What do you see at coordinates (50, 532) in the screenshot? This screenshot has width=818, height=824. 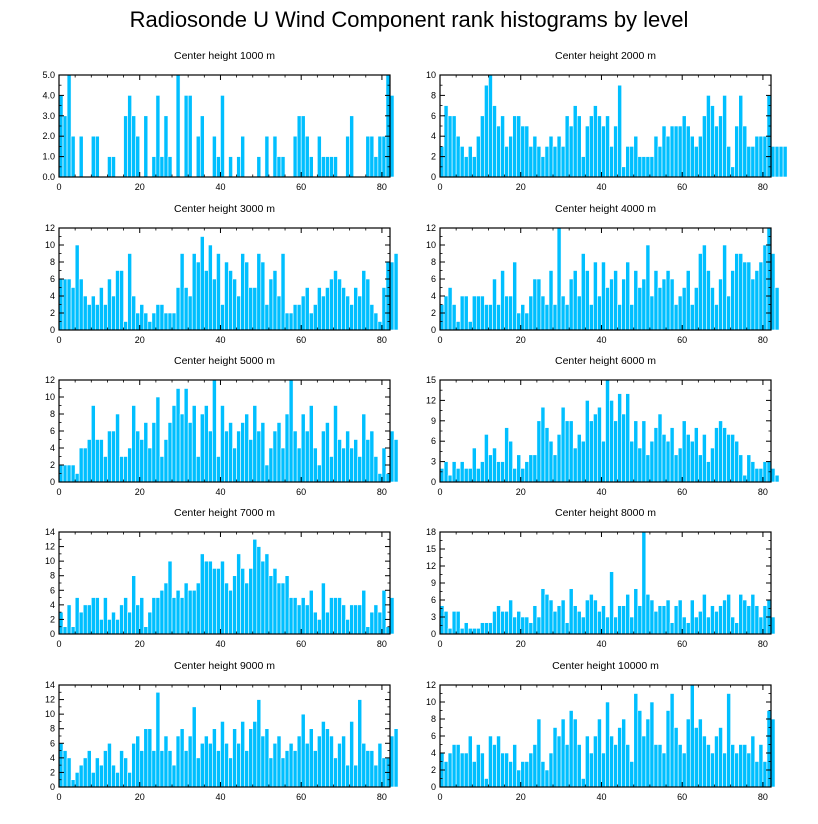 I see `y-tick-label: 14` at bounding box center [50, 532].